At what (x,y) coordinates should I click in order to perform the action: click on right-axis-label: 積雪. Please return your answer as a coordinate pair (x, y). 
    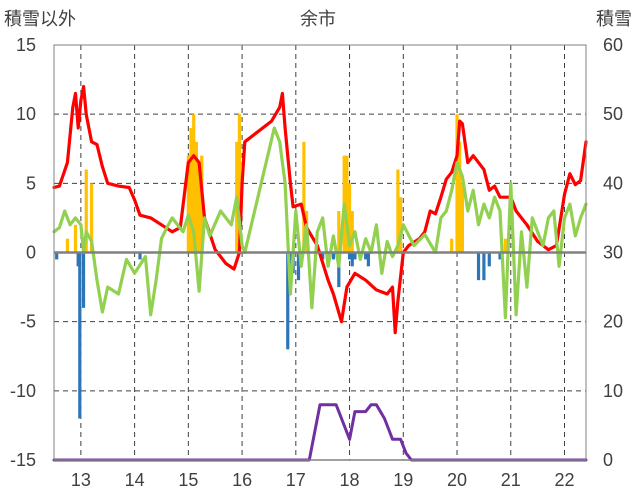
    Looking at the image, I should click on (614, 19).